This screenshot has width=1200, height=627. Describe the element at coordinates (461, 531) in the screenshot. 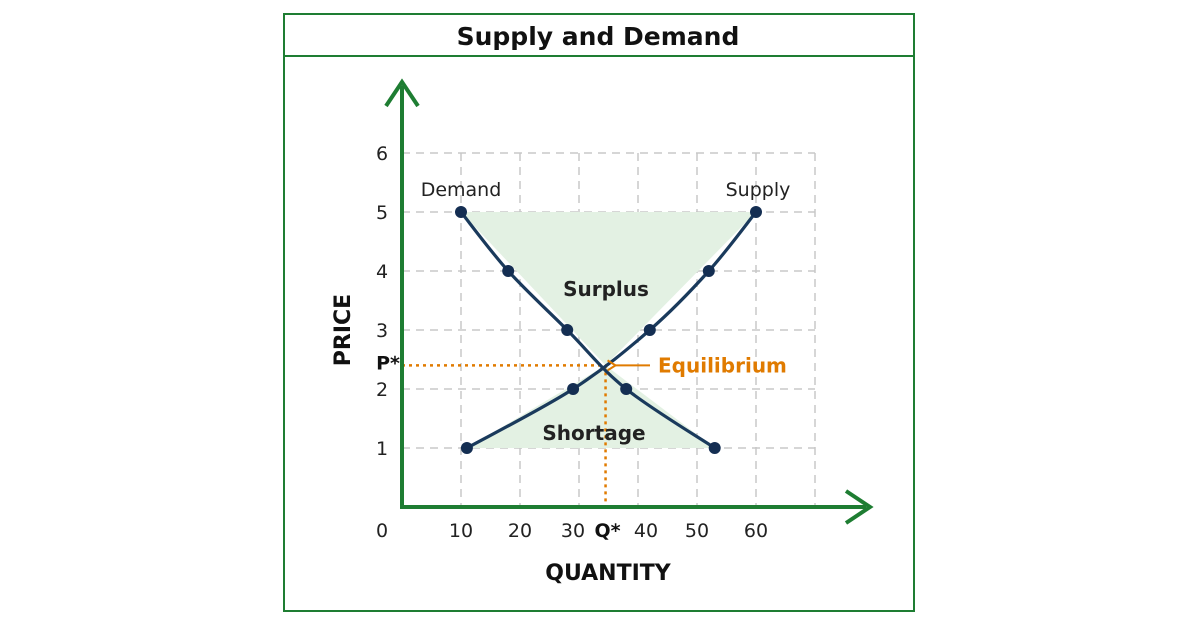

I see `x-tick-label: 10` at that location.